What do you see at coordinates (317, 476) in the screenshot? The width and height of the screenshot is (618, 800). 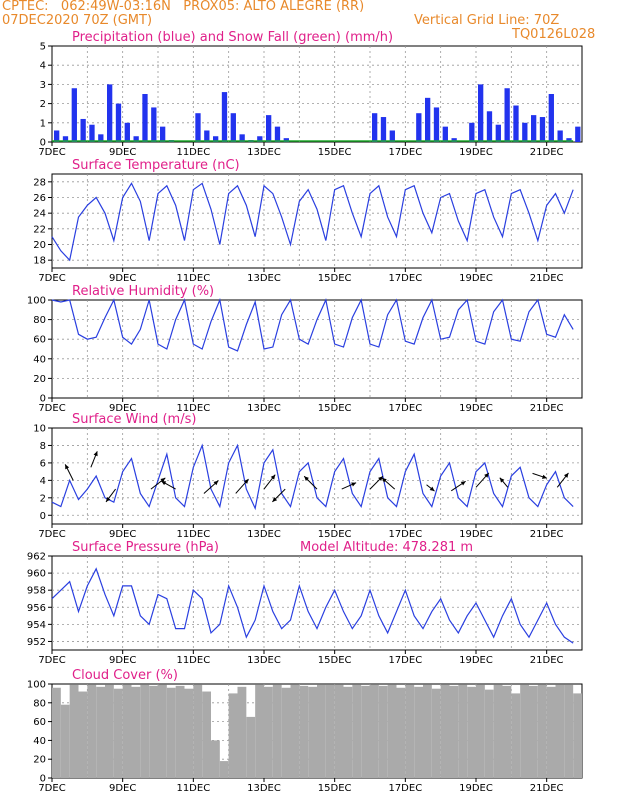 I see `panel4-frame` at bounding box center [317, 476].